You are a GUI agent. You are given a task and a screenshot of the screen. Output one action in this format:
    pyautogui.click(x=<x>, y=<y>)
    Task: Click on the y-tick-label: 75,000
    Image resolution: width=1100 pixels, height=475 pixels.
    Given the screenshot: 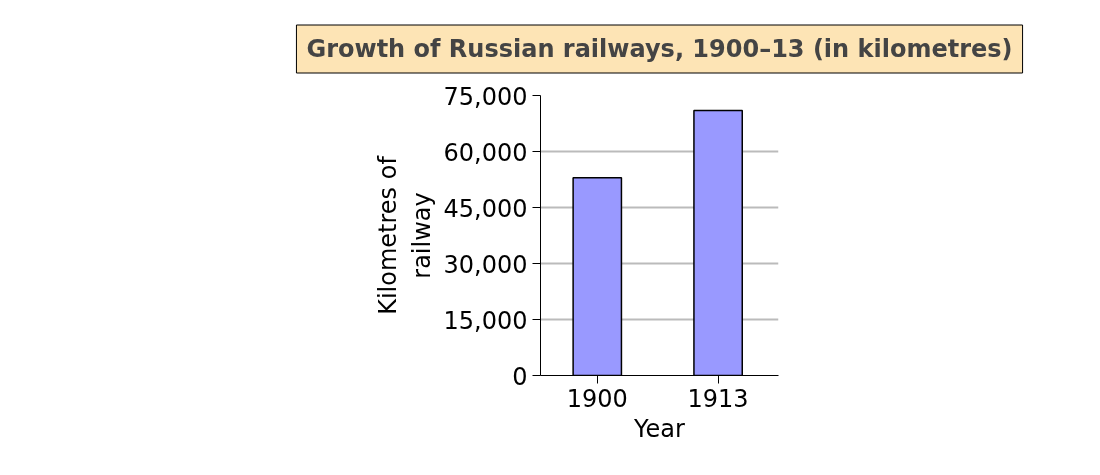 What is the action you would take?
    pyautogui.click(x=485, y=96)
    